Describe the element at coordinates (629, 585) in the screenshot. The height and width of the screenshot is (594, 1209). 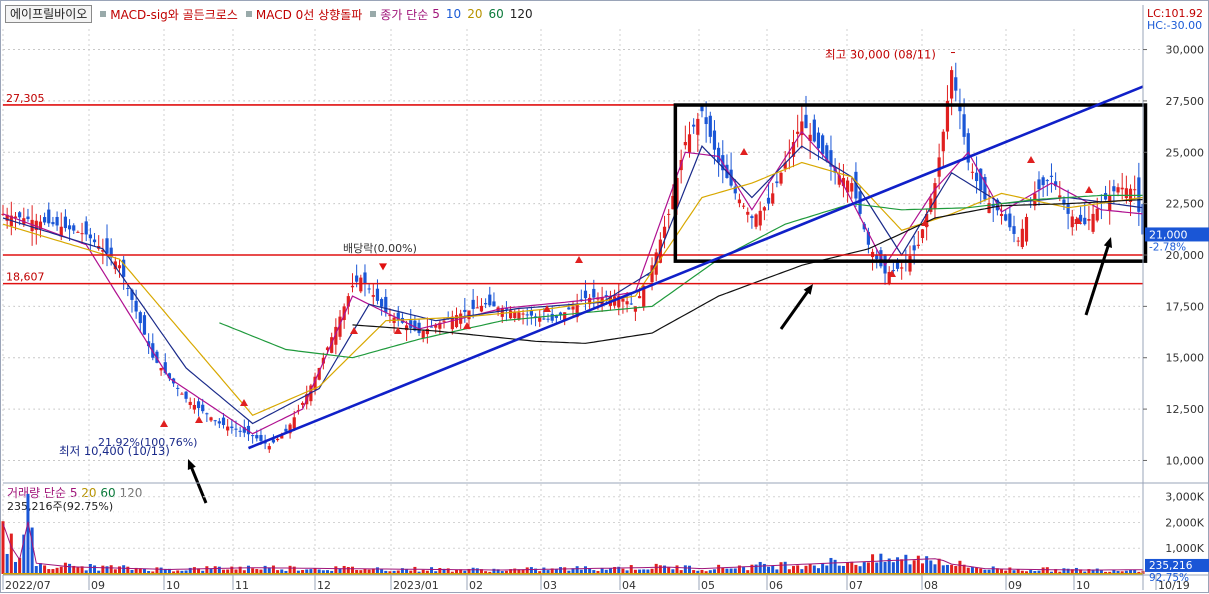
I see `x-tick-label: 04` at that location.